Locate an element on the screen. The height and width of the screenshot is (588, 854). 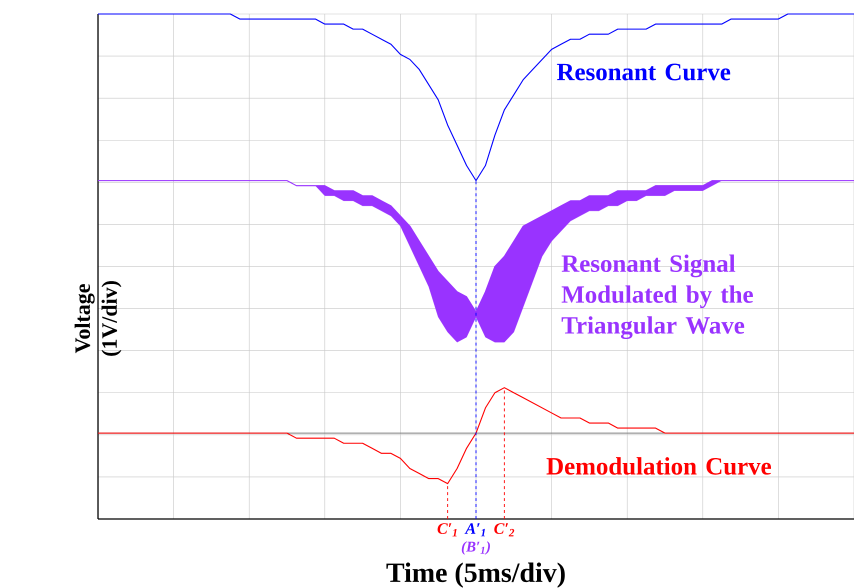
text: (B′$_{1}$) is located at coordinates (476, 548).